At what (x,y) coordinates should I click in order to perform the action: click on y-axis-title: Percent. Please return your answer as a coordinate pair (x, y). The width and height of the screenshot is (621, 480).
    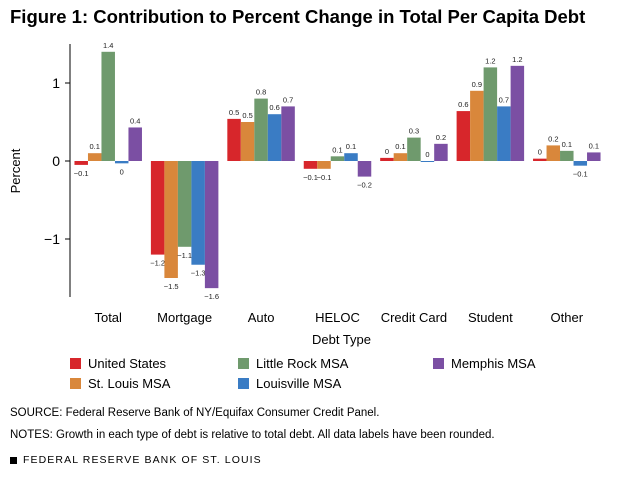
    Looking at the image, I should click on (15, 170).